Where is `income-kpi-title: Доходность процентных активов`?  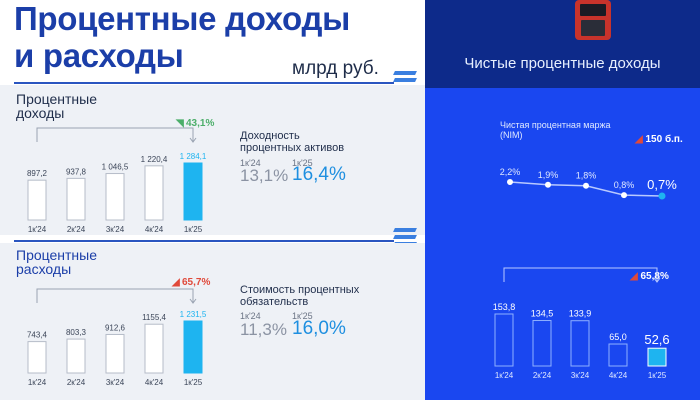
income-kpi-title: Доходность процентных активов is located at coordinates (315, 142).